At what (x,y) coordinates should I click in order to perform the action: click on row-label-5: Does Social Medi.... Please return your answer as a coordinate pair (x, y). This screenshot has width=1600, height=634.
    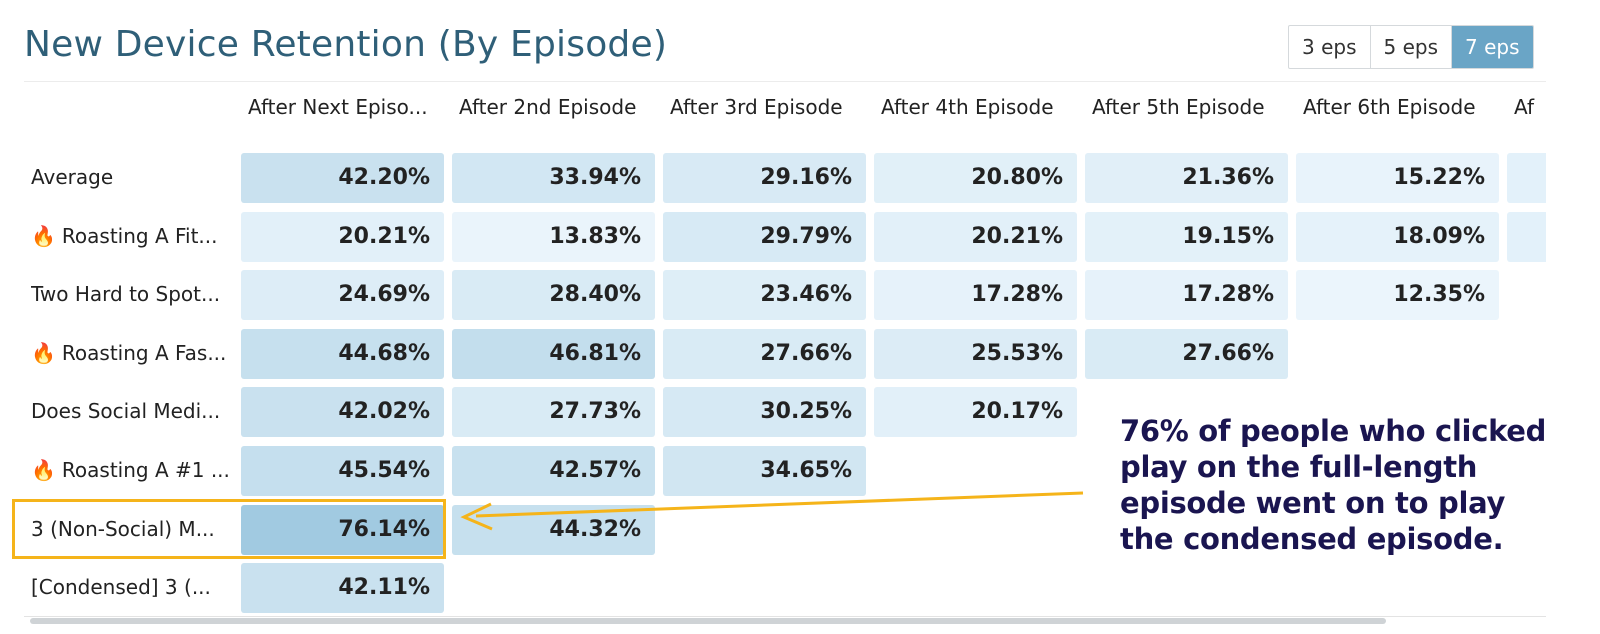
    Looking at the image, I should click on (133, 411).